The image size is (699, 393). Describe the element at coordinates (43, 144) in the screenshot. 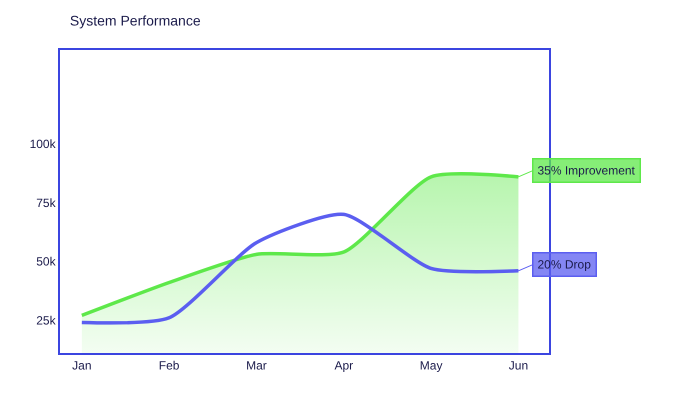

I see `y-tick-label: 100k` at that location.